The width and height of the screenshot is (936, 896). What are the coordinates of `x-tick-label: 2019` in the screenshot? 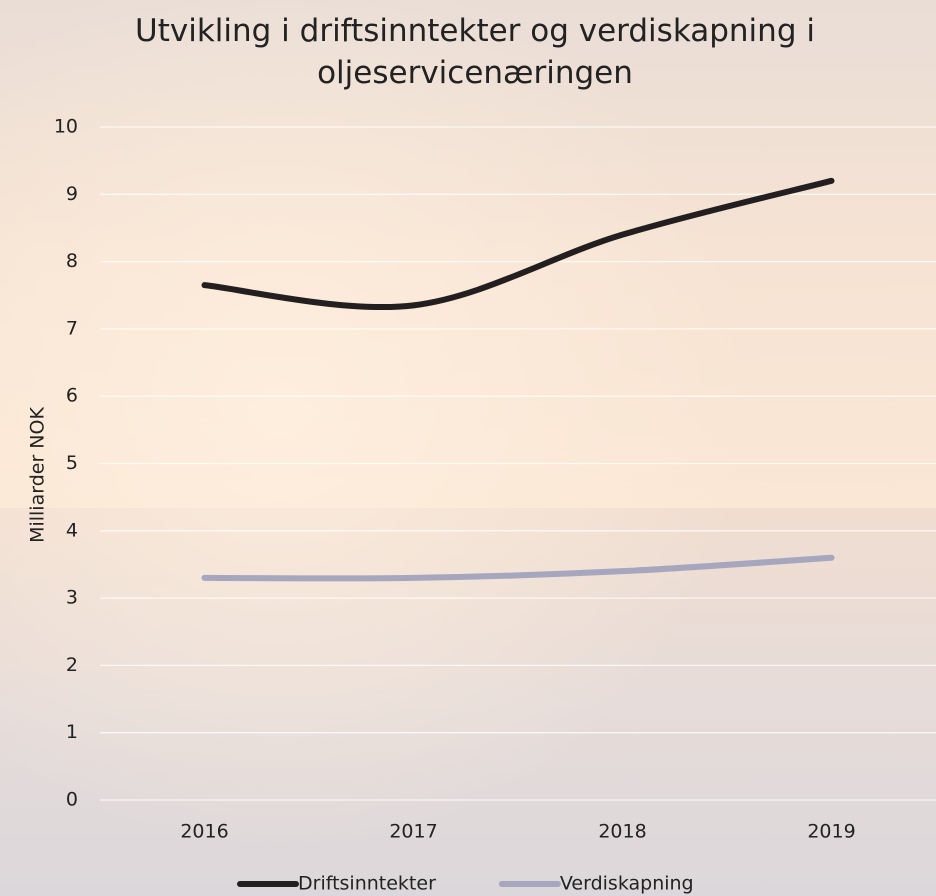 It's located at (831, 832).